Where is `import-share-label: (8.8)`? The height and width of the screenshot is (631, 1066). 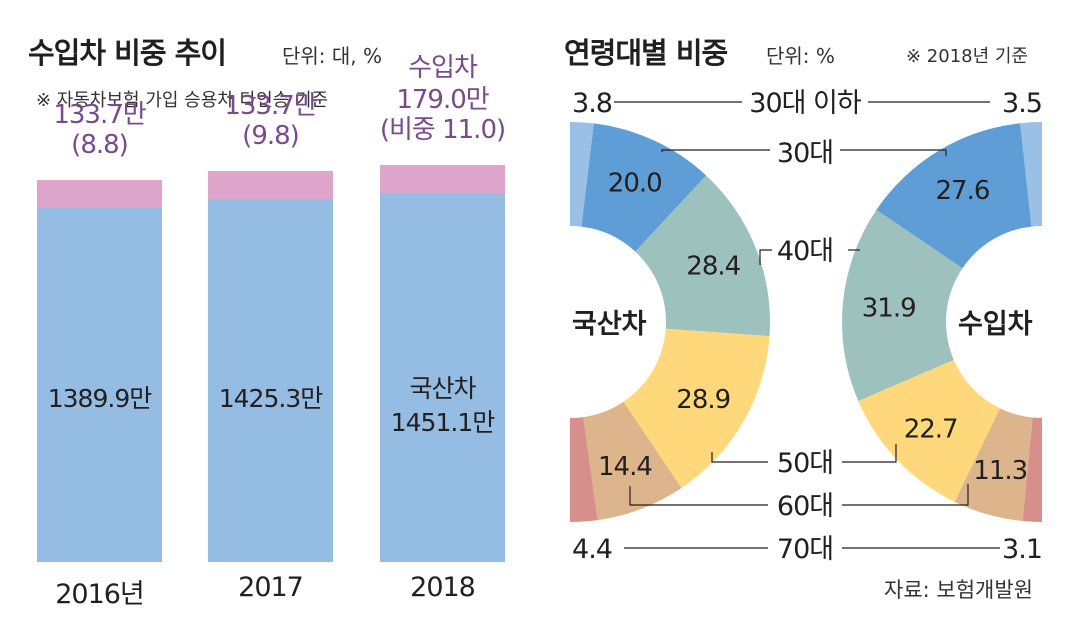 import-share-label: (8.8) is located at coordinates (100, 145).